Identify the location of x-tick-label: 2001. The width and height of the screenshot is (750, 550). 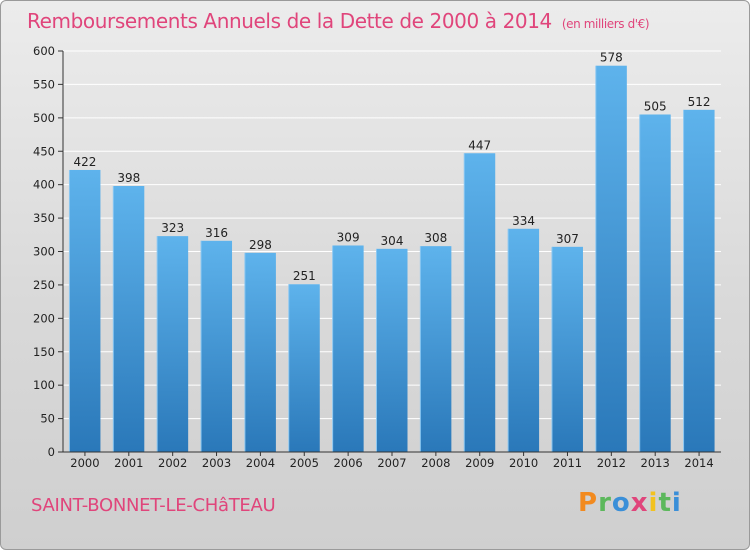
(128, 463).